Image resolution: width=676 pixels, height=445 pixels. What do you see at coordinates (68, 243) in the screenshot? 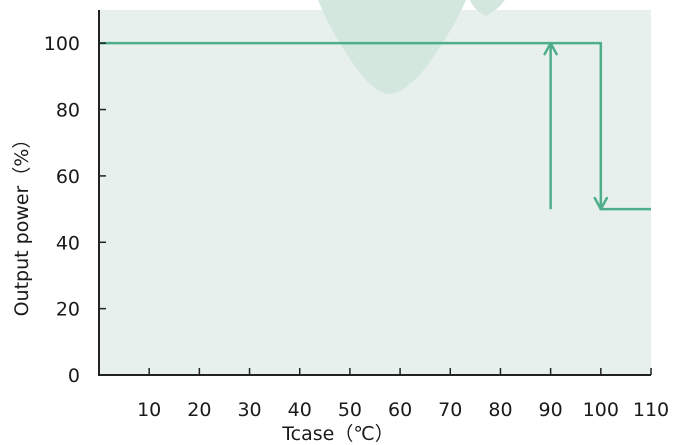
I see `y-tick-label: 40` at bounding box center [68, 243].